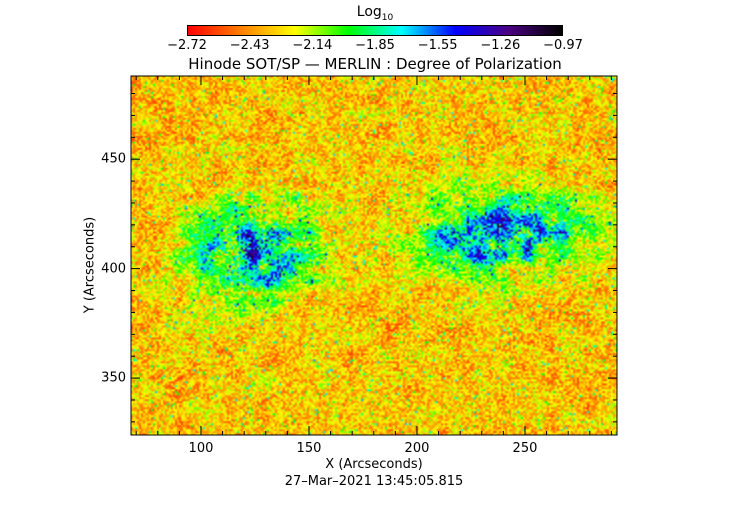 Image resolution: width=749 pixels, height=512 pixels. What do you see at coordinates (563, 45) in the screenshot?
I see `colorbar-tick-label: −0.97` at bounding box center [563, 45].